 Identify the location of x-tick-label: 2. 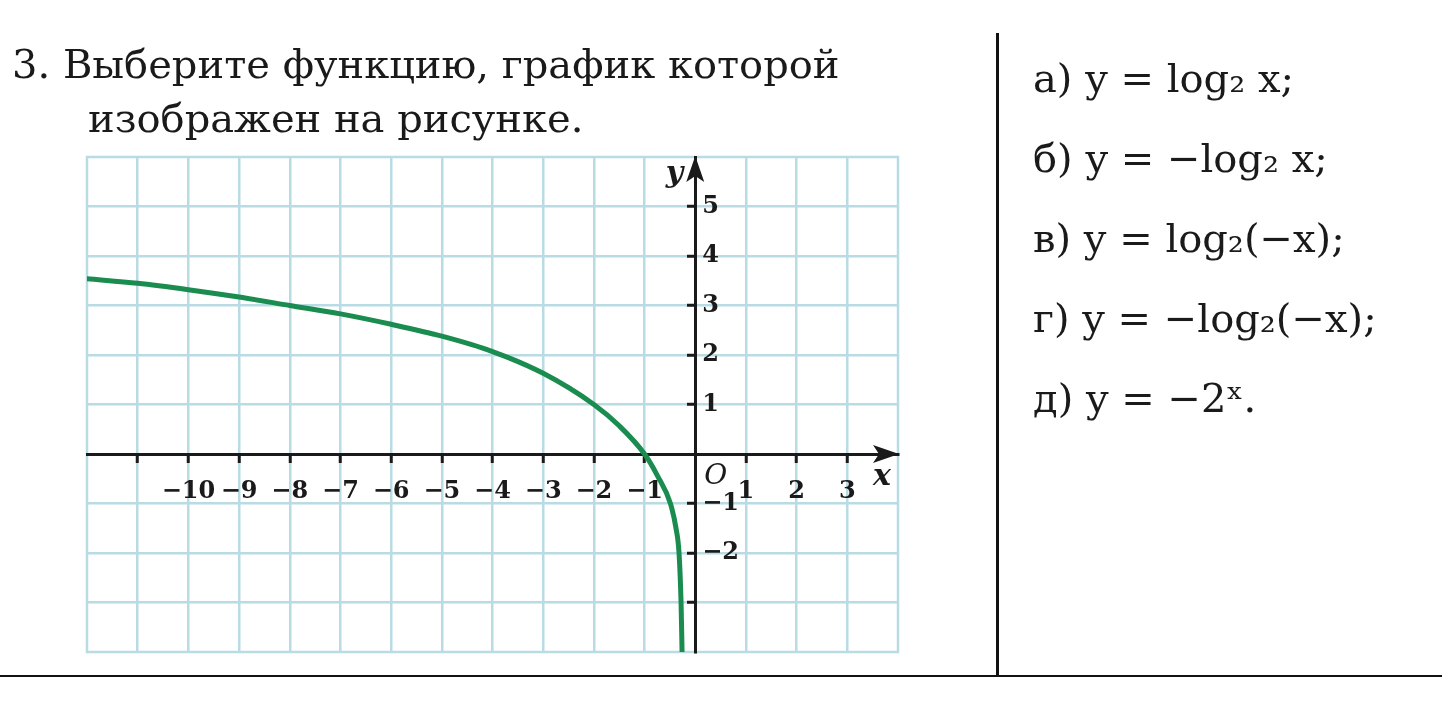
(796, 490).